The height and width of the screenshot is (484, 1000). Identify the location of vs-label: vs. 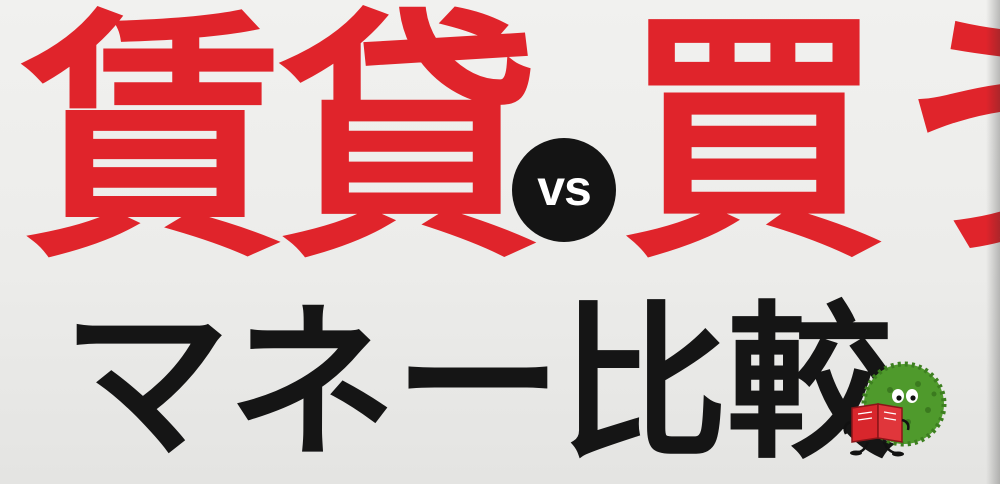
(564, 188).